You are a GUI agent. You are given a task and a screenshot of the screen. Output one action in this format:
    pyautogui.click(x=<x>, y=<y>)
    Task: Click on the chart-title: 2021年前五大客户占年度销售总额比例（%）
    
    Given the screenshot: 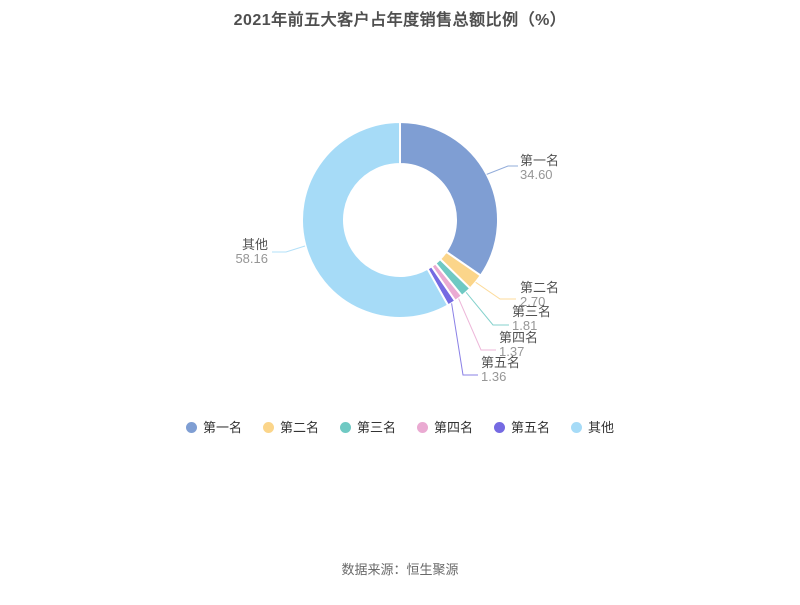 What is the action you would take?
    pyautogui.click(x=400, y=20)
    